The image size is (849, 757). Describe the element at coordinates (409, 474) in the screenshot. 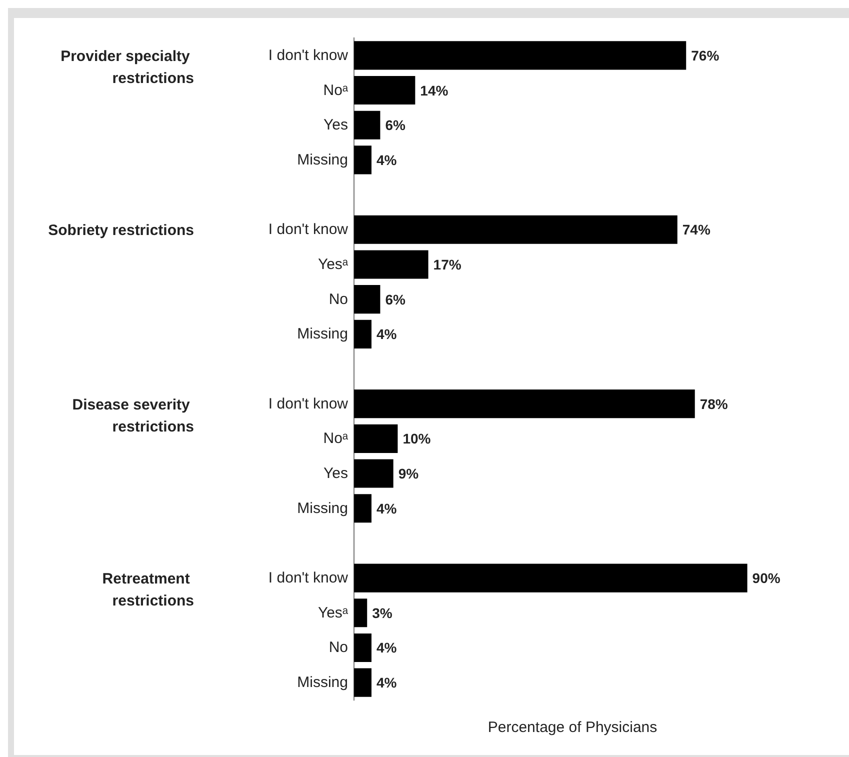

I see `data-label: 9%` at that location.